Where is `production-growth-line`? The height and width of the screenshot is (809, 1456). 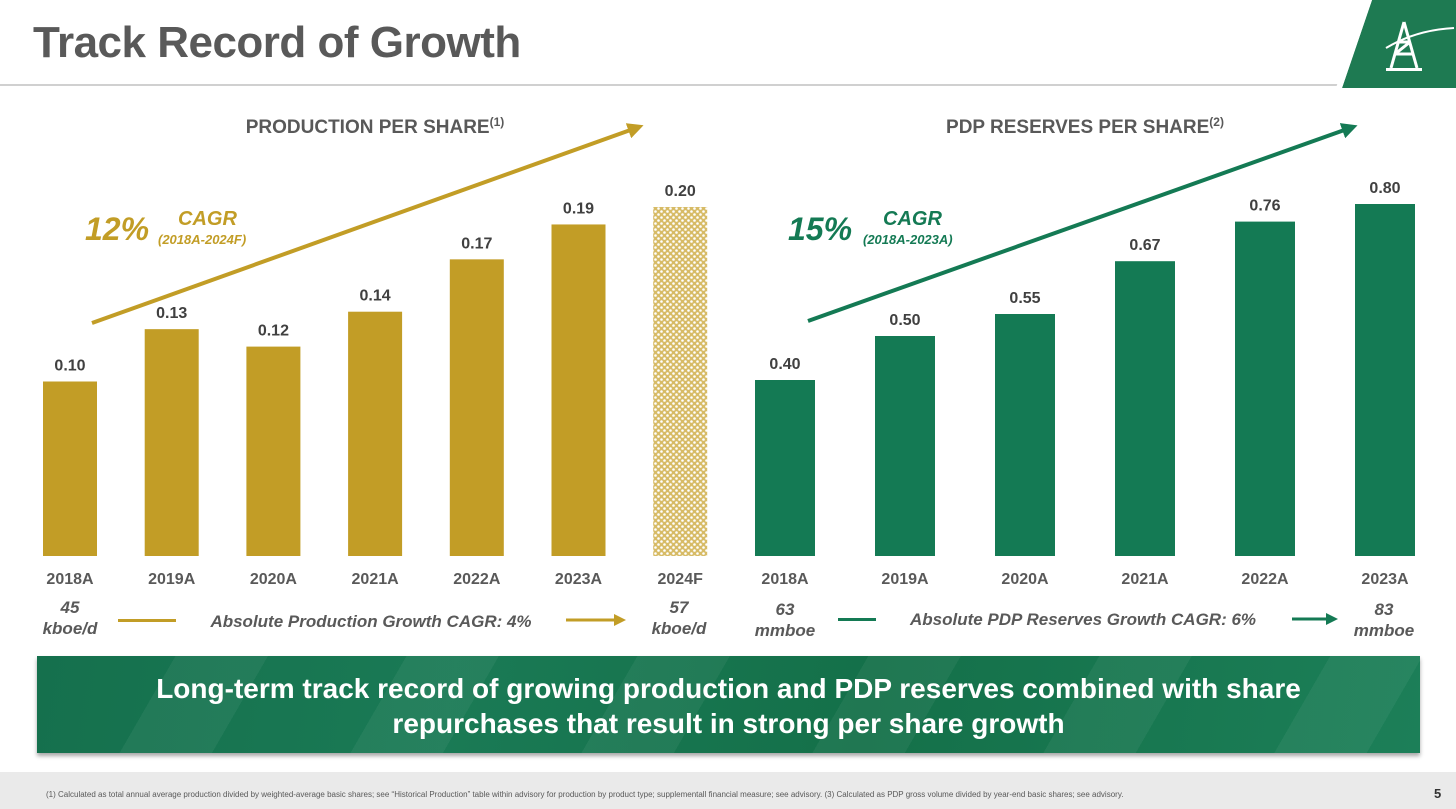 production-growth-line is located at coordinates (147, 620).